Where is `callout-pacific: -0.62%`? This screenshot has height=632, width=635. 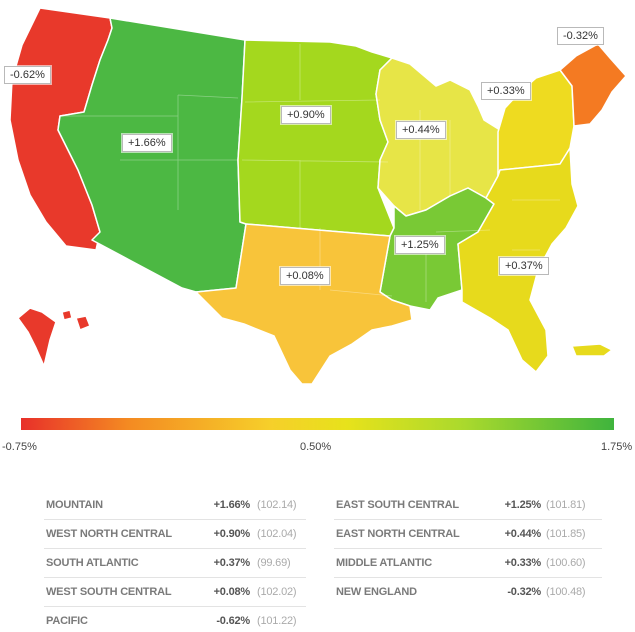 callout-pacific: -0.62% is located at coordinates (27, 75).